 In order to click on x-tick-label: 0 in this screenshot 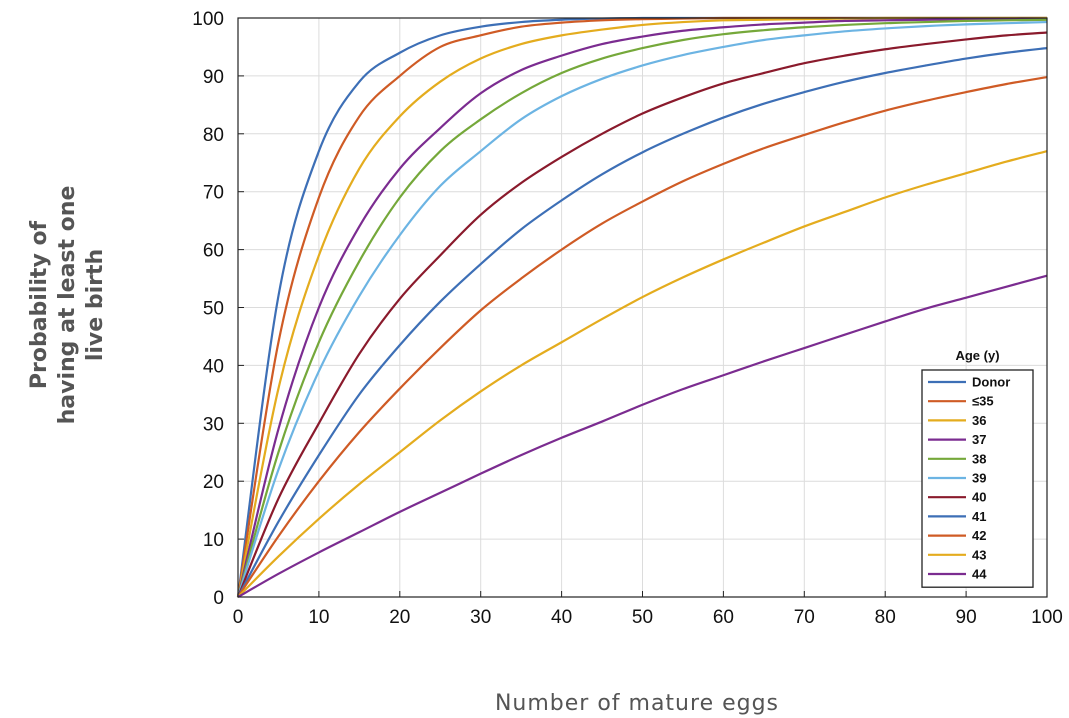, I will do `click(238, 617)`.